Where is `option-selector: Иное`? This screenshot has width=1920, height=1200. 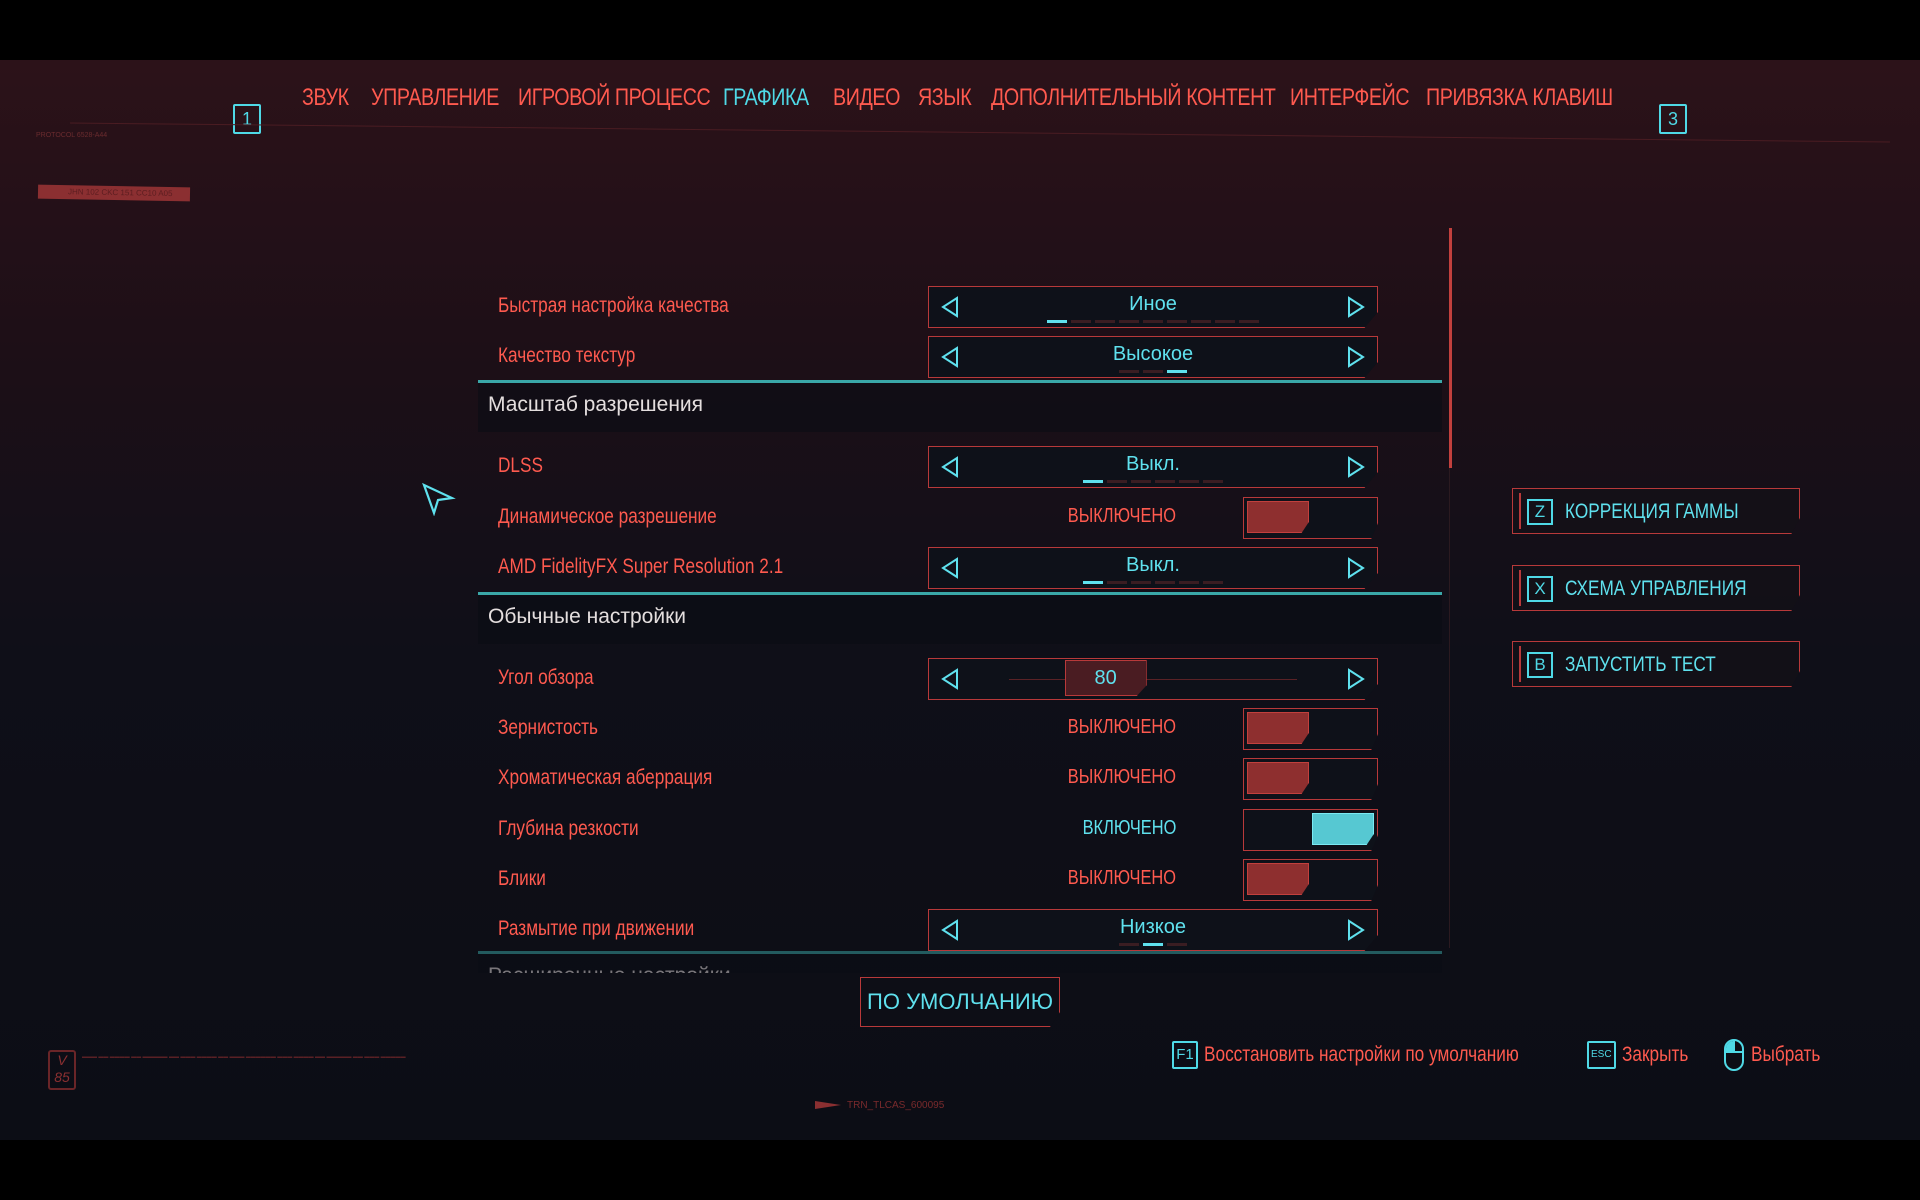
option-selector: Иное is located at coordinates (1153, 307).